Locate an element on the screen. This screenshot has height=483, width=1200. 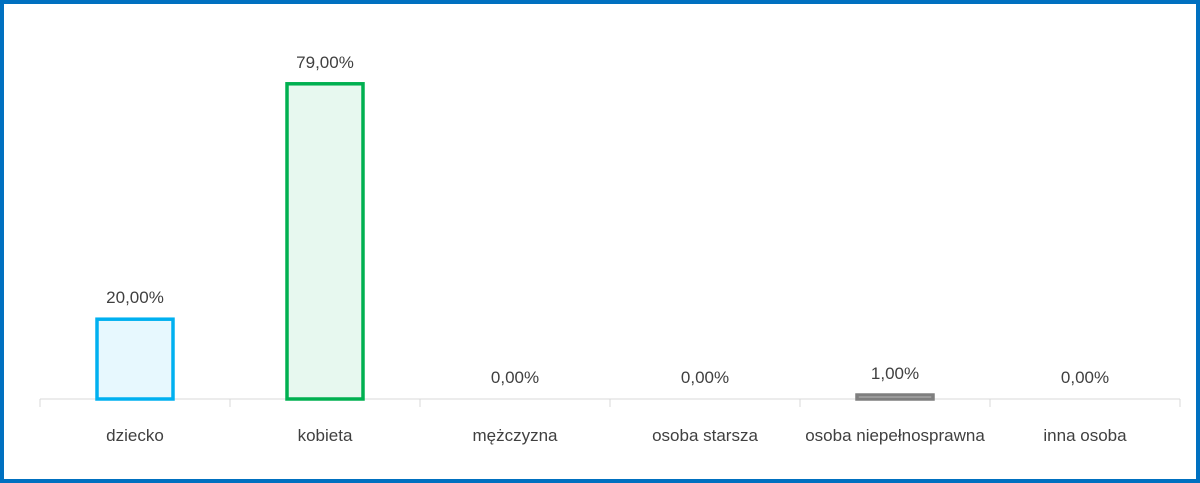
x-tick-label: osoba starsza is located at coordinates (705, 435).